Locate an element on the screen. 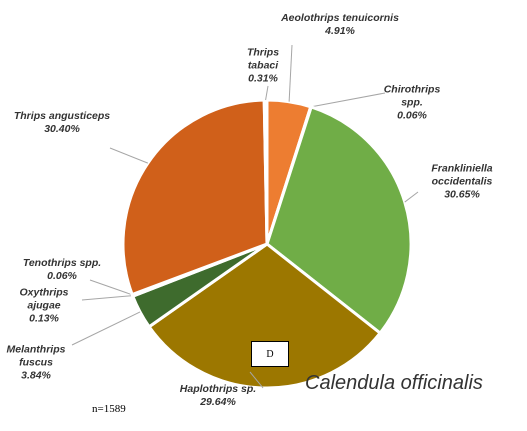 The image size is (527, 431). category-name: Thrips angusticeps is located at coordinates (62, 116).